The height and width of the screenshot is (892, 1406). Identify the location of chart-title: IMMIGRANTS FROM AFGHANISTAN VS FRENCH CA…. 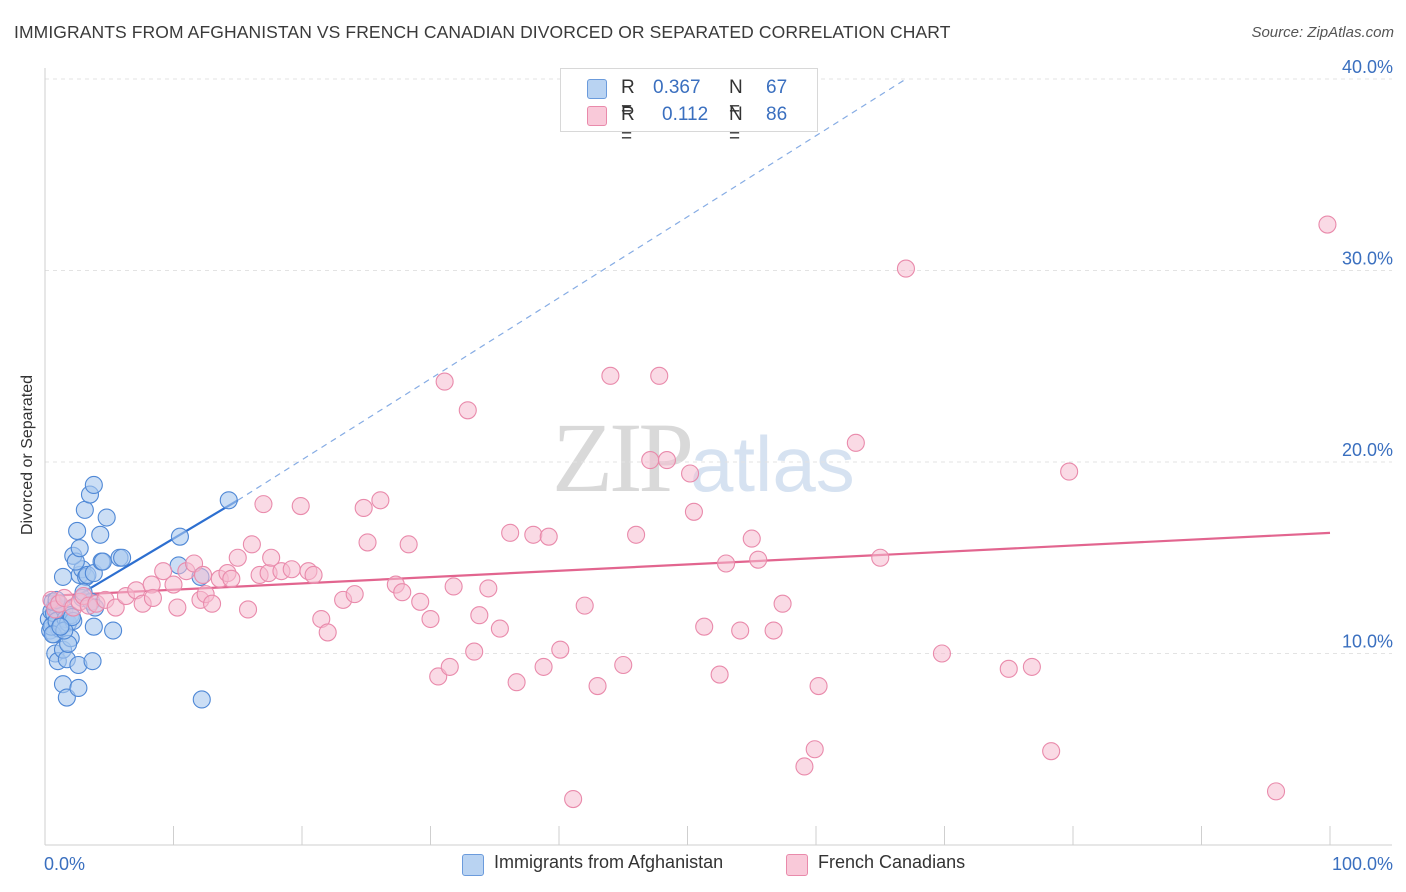
(482, 32).